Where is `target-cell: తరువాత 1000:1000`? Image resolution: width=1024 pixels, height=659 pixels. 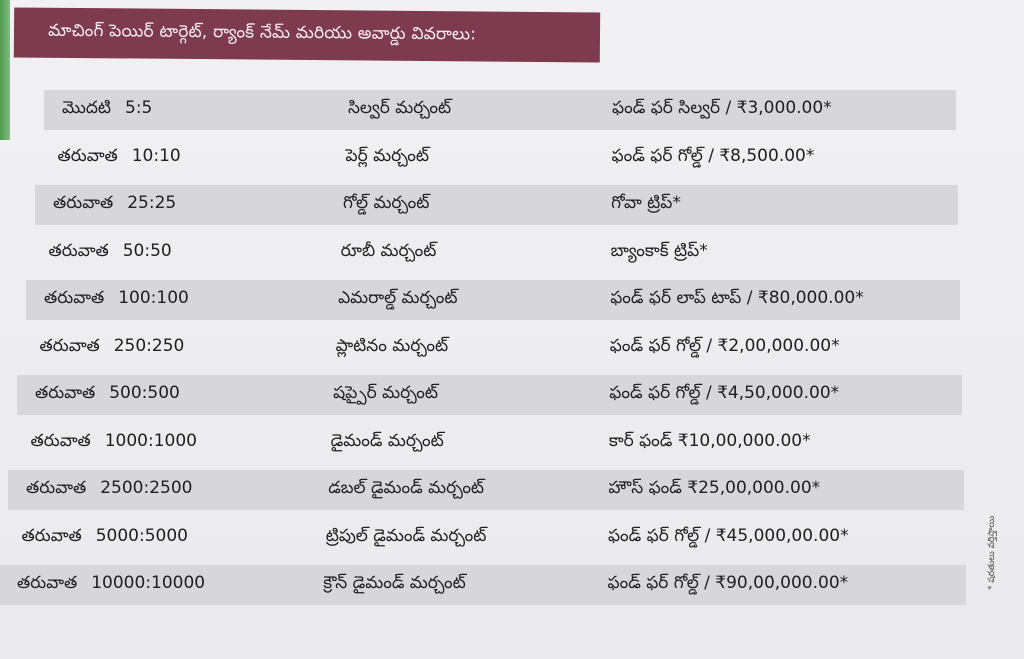
target-cell: తరువాత 1000:1000 is located at coordinates (114, 443).